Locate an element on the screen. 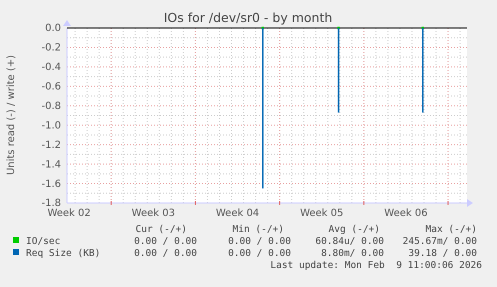 The image size is (497, 287). text: 8.80m/ 0.00 is located at coordinates (352, 253).